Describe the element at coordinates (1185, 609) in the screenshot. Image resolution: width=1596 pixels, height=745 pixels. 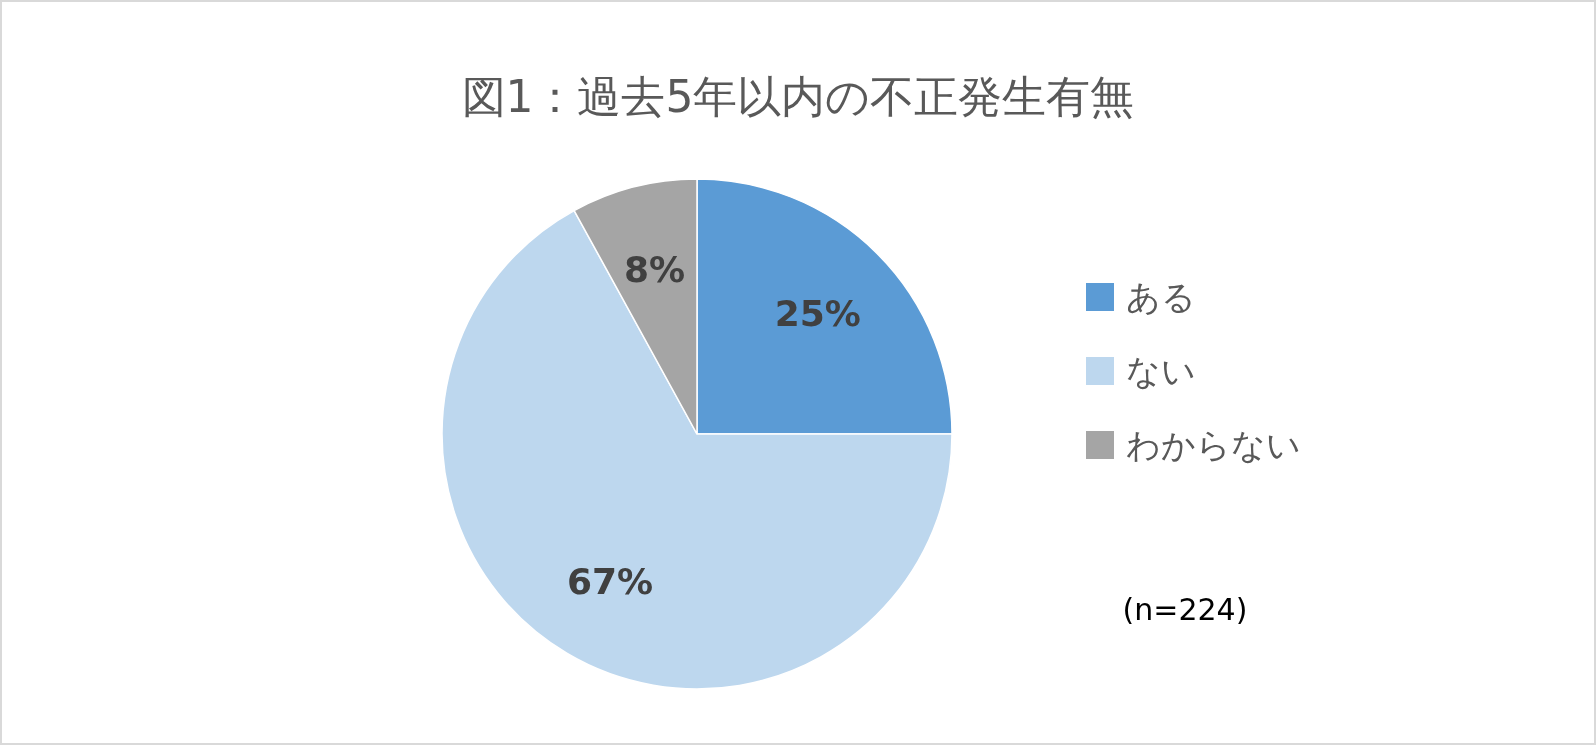
I see `text: (n=224)` at that location.